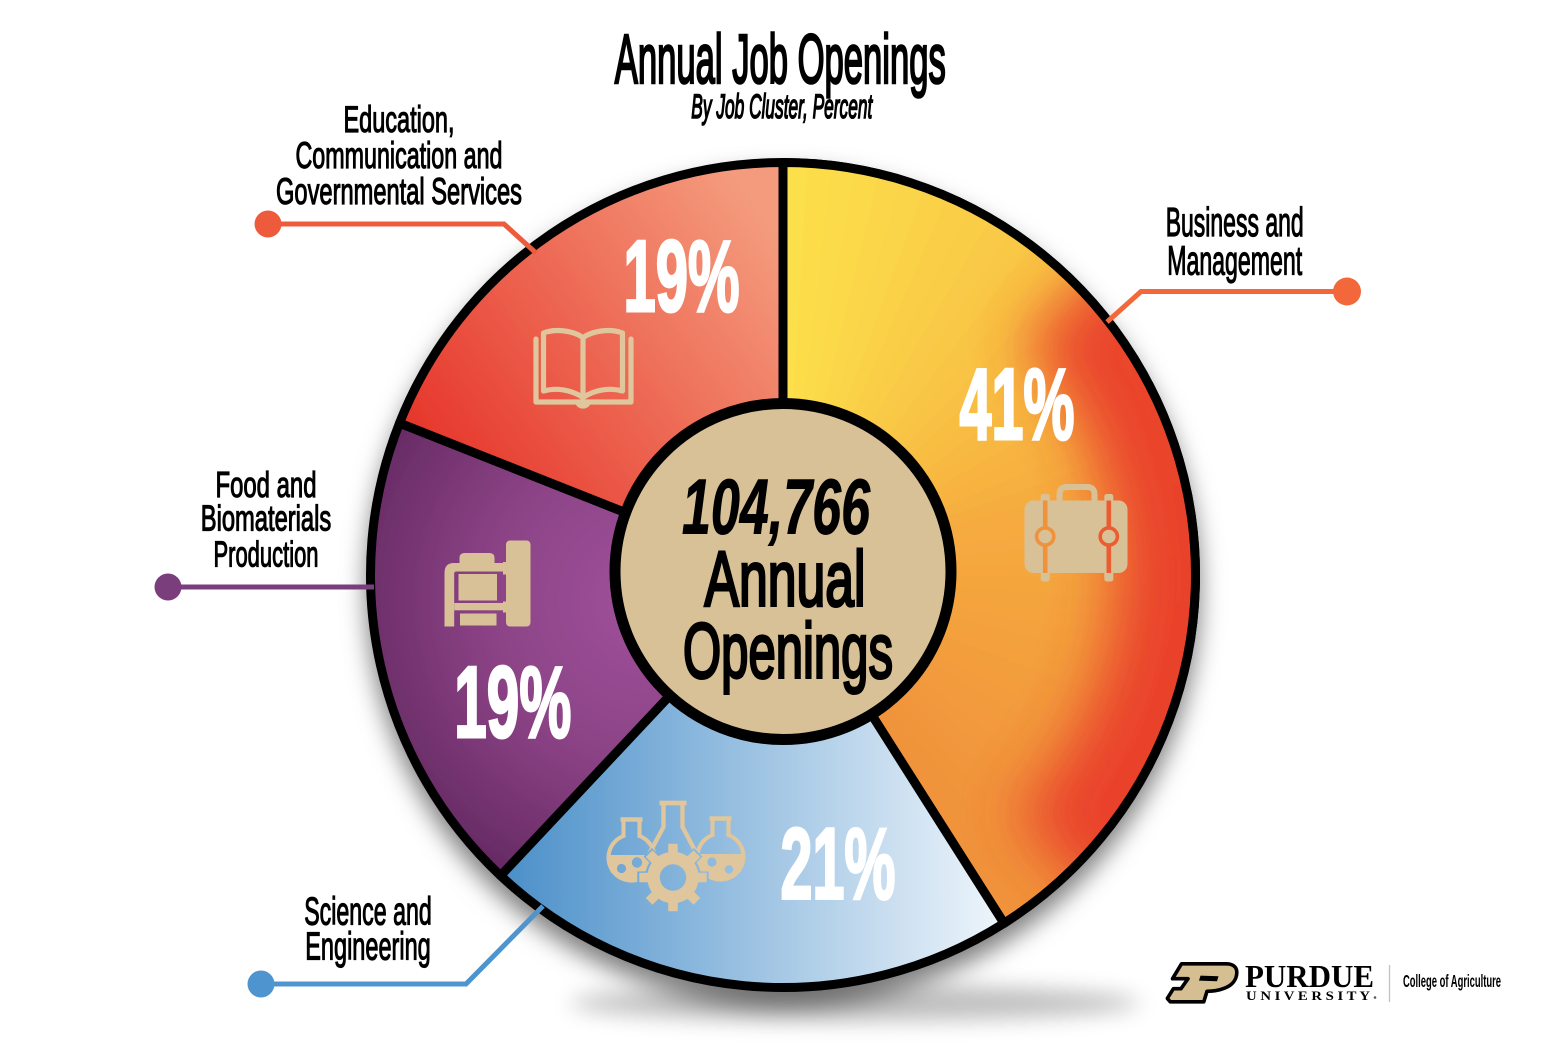  Describe the element at coordinates (788, 651) in the screenshot. I see `svg-text: Openings` at that location.